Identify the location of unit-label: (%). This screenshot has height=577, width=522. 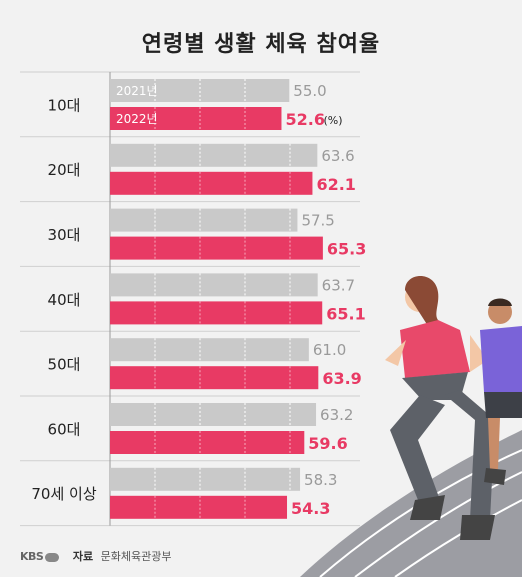
(332, 120).